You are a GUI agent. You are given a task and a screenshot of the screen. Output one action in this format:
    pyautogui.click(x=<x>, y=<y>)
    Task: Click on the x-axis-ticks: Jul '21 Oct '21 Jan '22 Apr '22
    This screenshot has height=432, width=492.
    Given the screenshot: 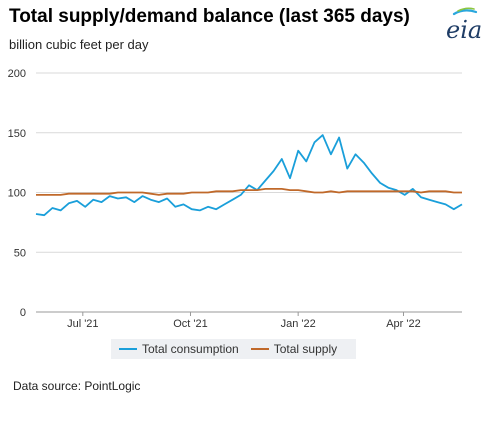 What is the action you would take?
    pyautogui.click(x=244, y=321)
    